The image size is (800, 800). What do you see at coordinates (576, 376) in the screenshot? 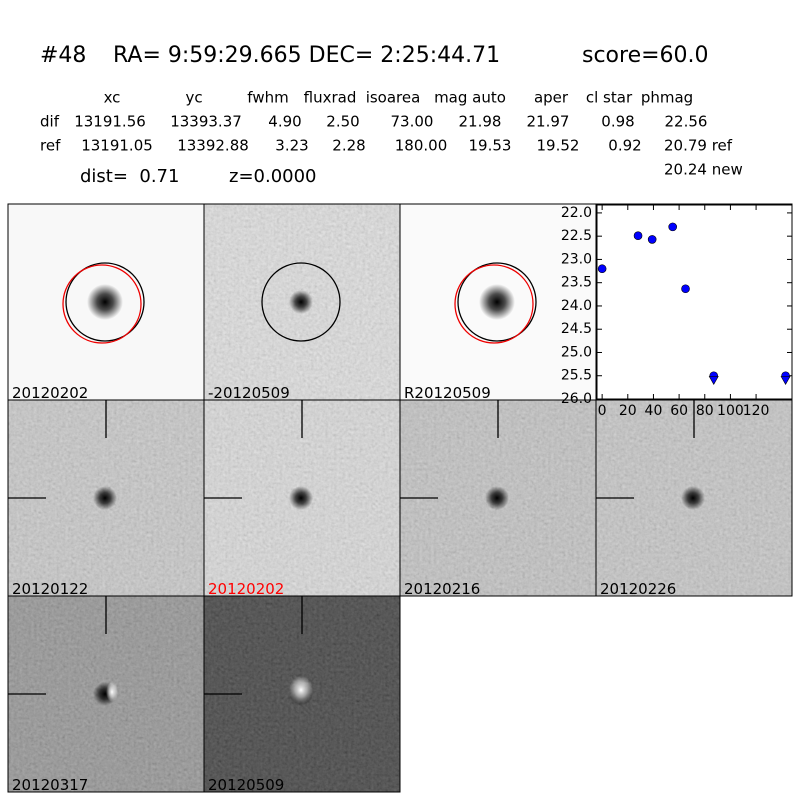
I see `y-tick-label: 25.5` at bounding box center [576, 376].